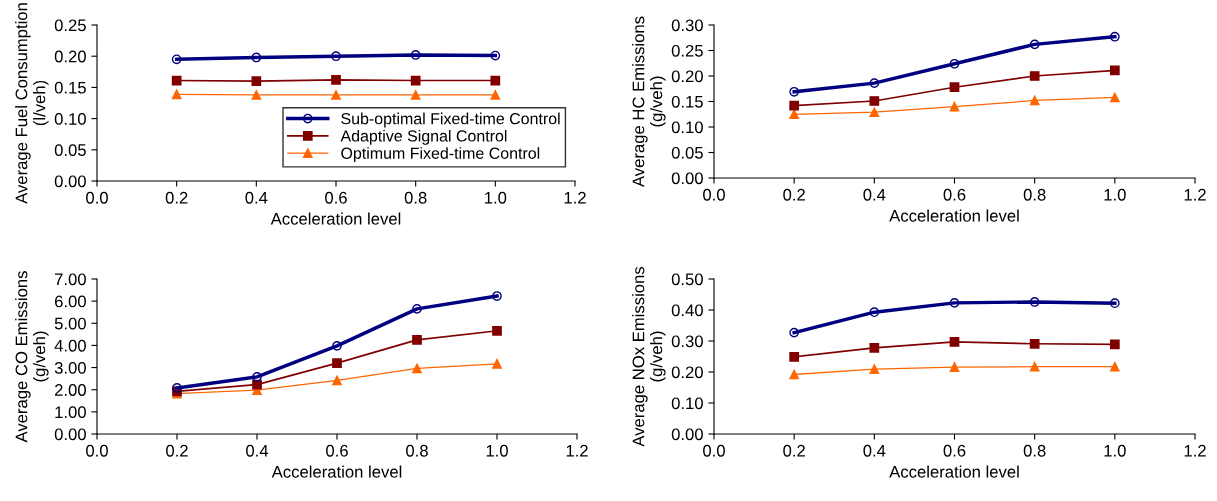 Image resolution: width=1217 pixels, height=501 pixels. I want to click on y-tick-label: 2.00, so click(70, 390).